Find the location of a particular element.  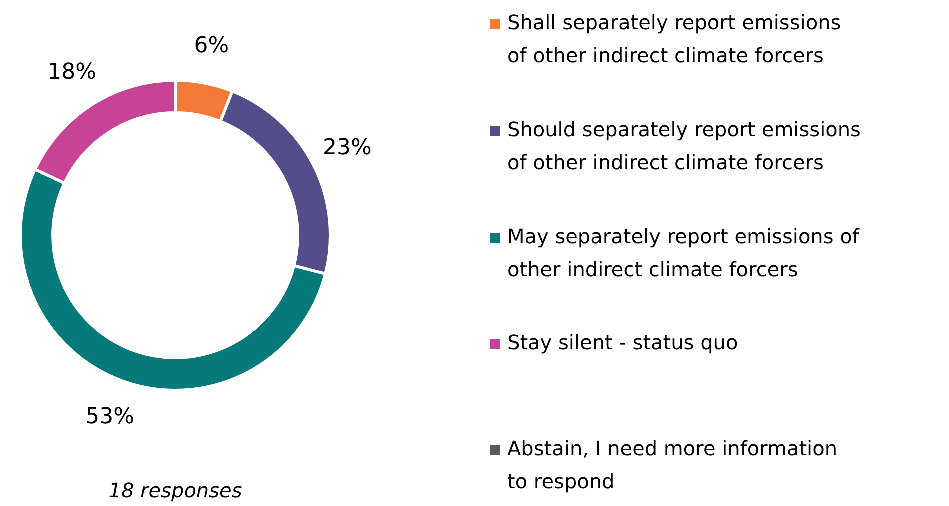

legend-label: Stay silent - status quo is located at coordinates (623, 342).